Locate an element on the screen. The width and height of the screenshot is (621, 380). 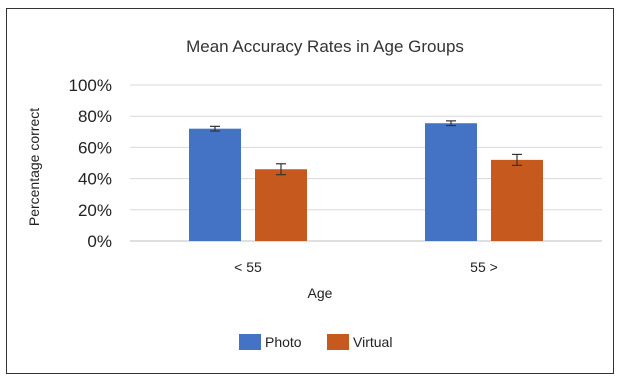
legend-swatch-virtual is located at coordinates (338, 342).